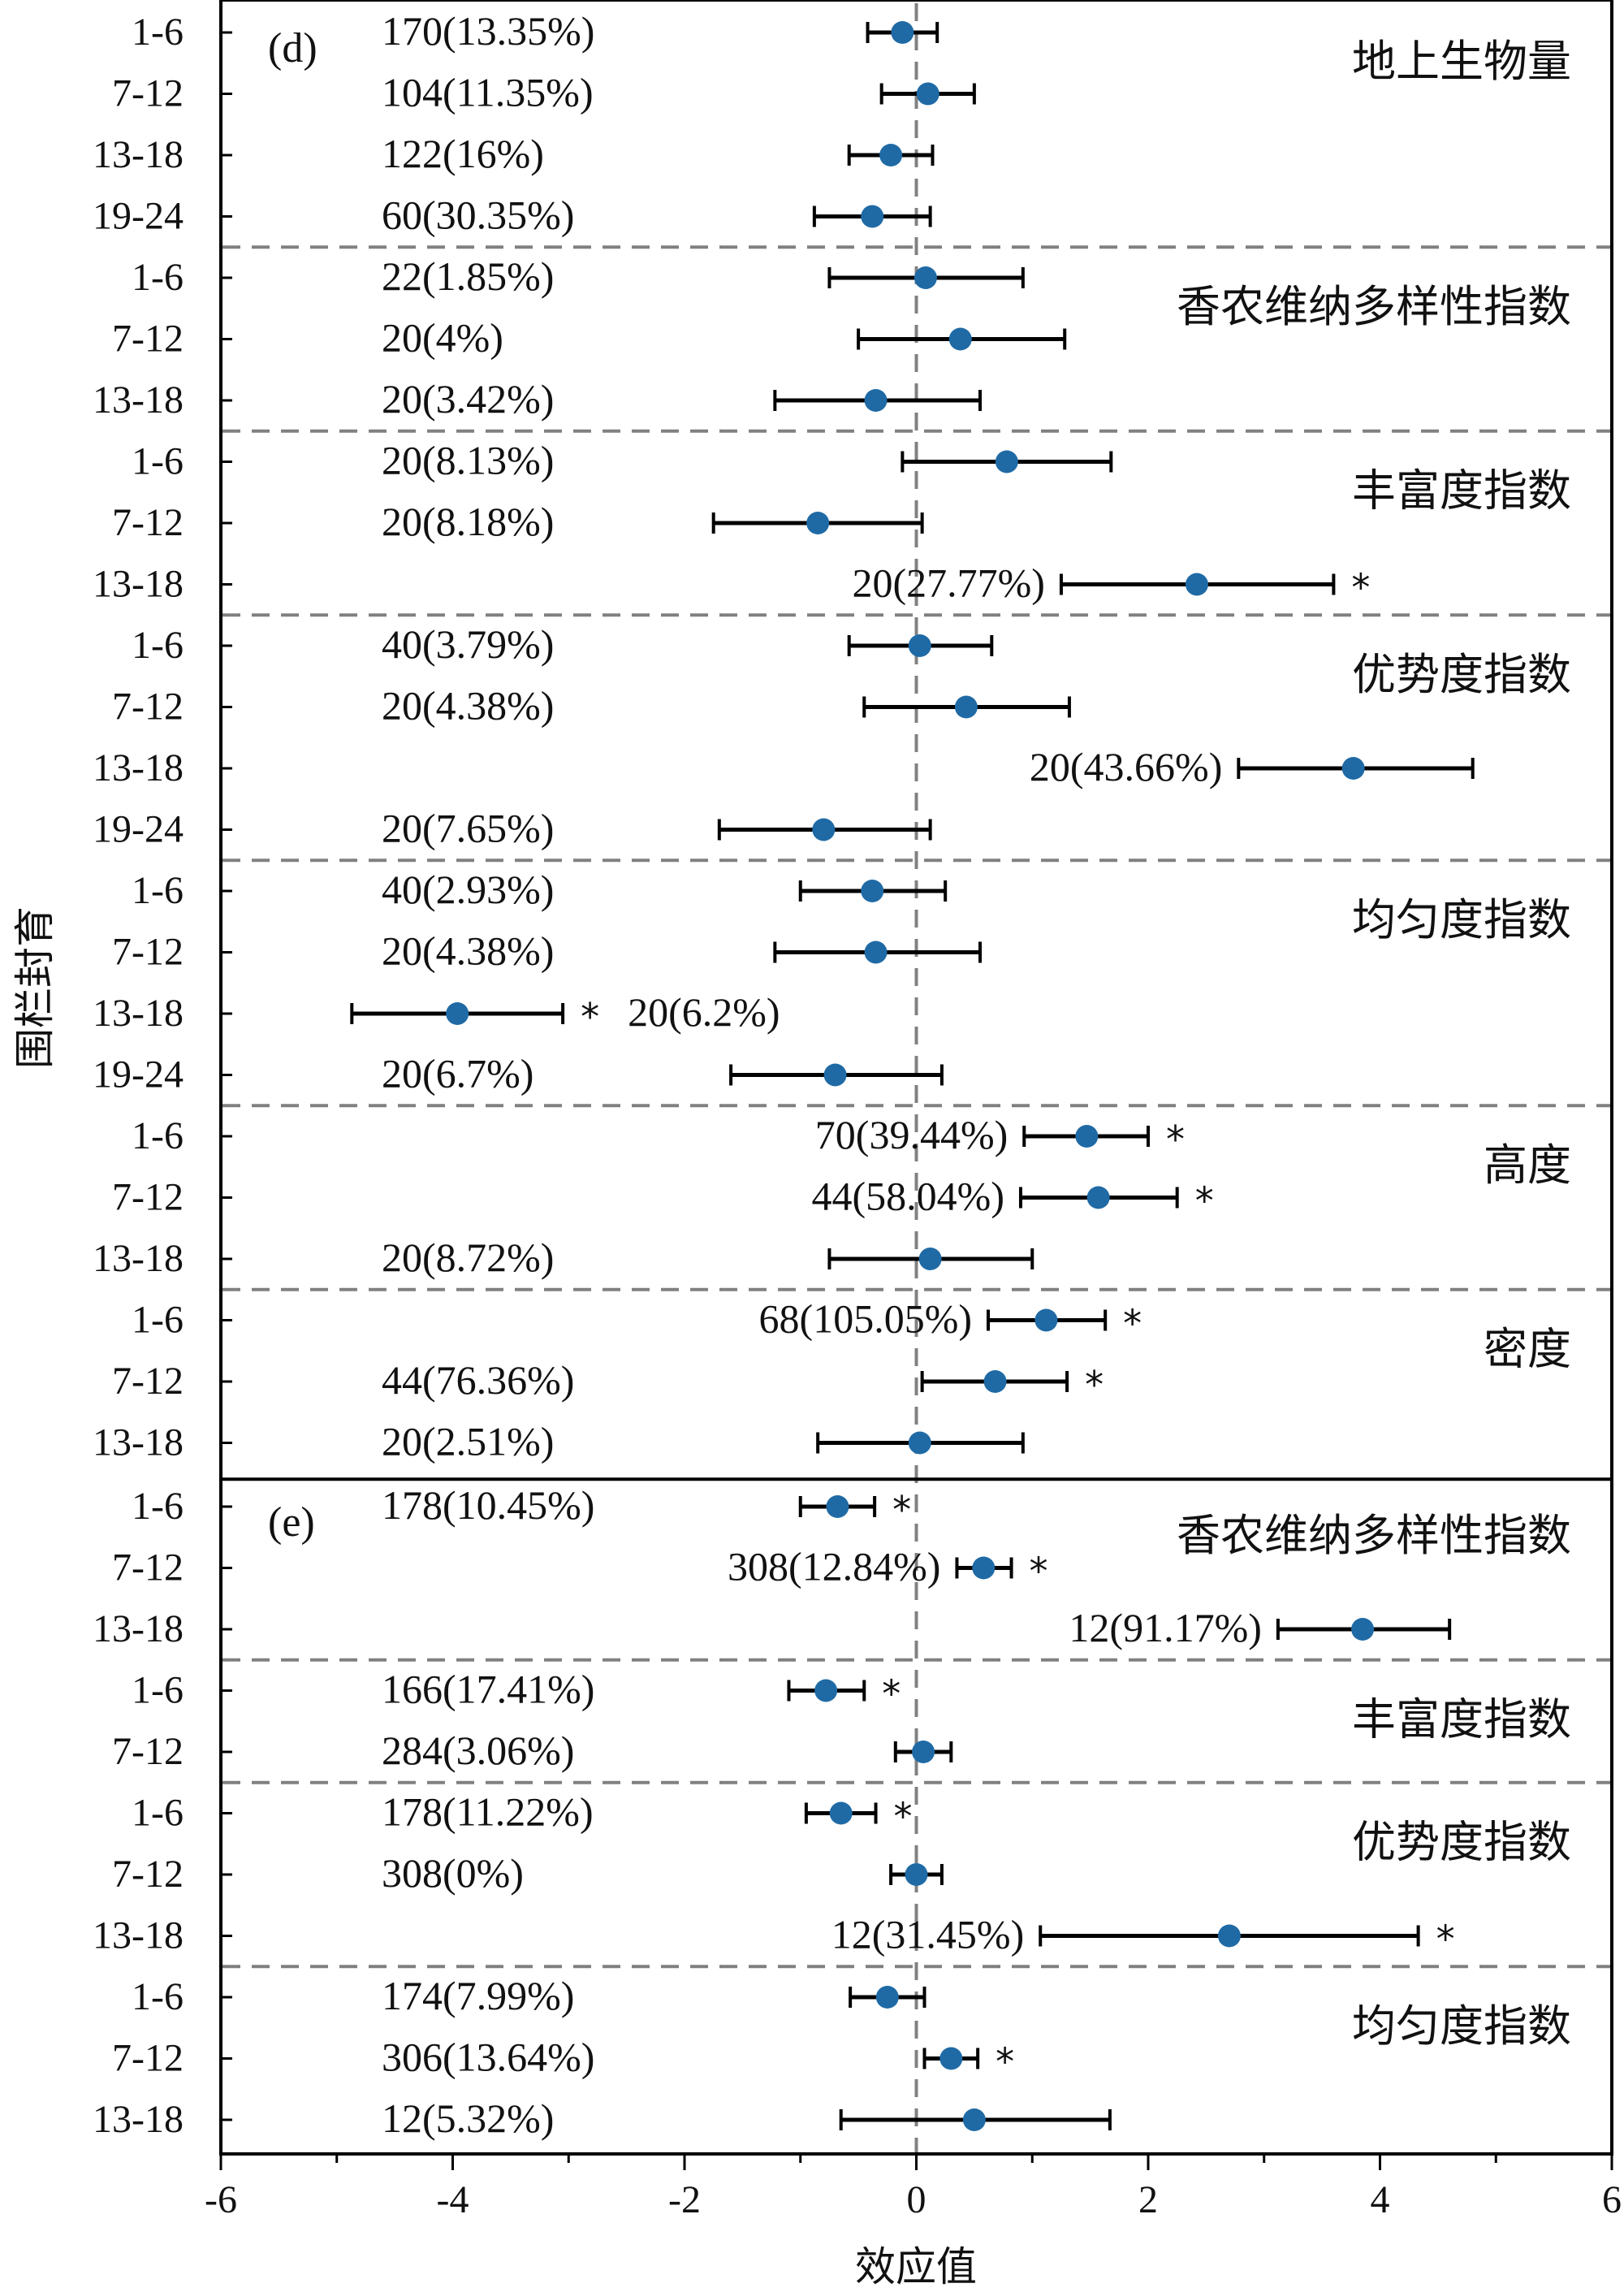 Image resolution: width=1624 pixels, height=2292 pixels. Describe the element at coordinates (293, 48) in the screenshot. I see `panel-label: (d)` at that location.